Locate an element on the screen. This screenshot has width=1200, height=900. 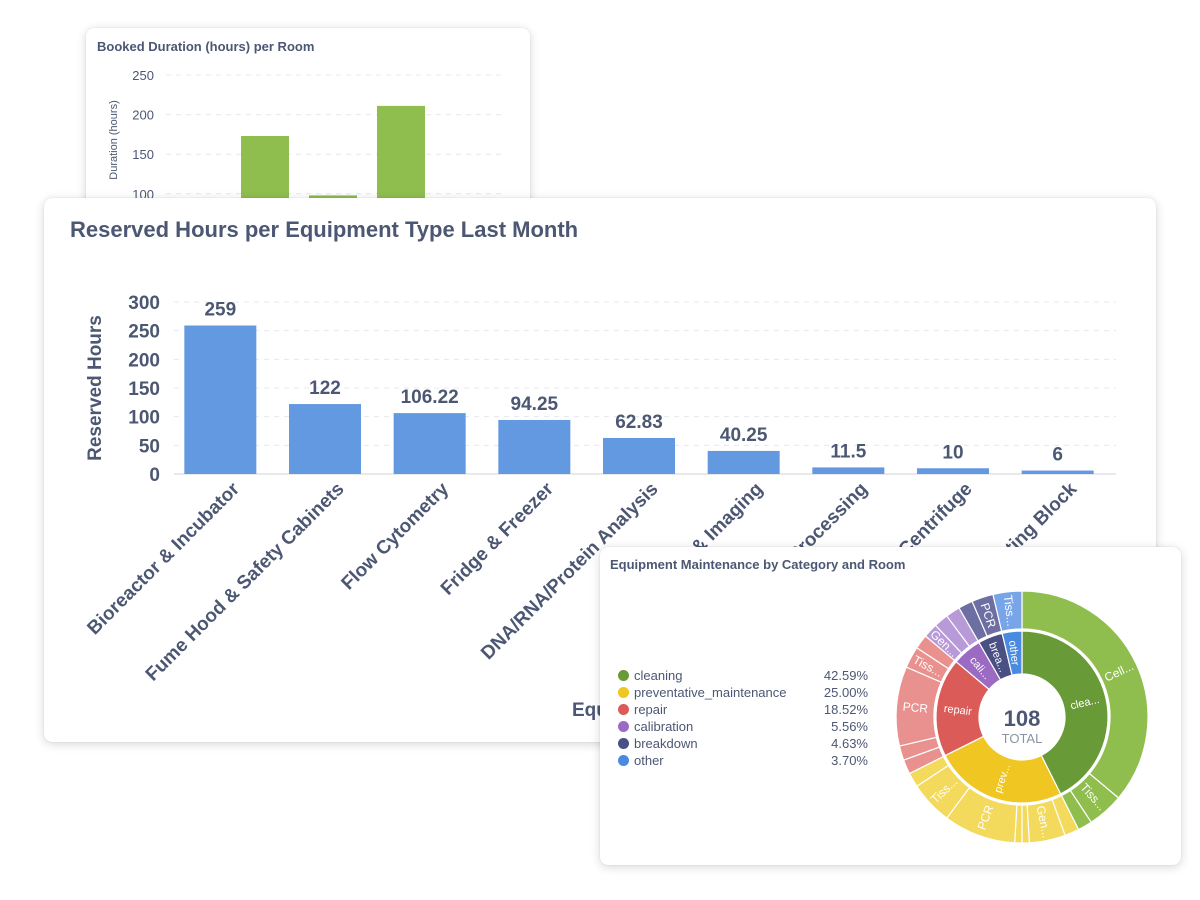
data-label: 94.25 is located at coordinates (535, 404).